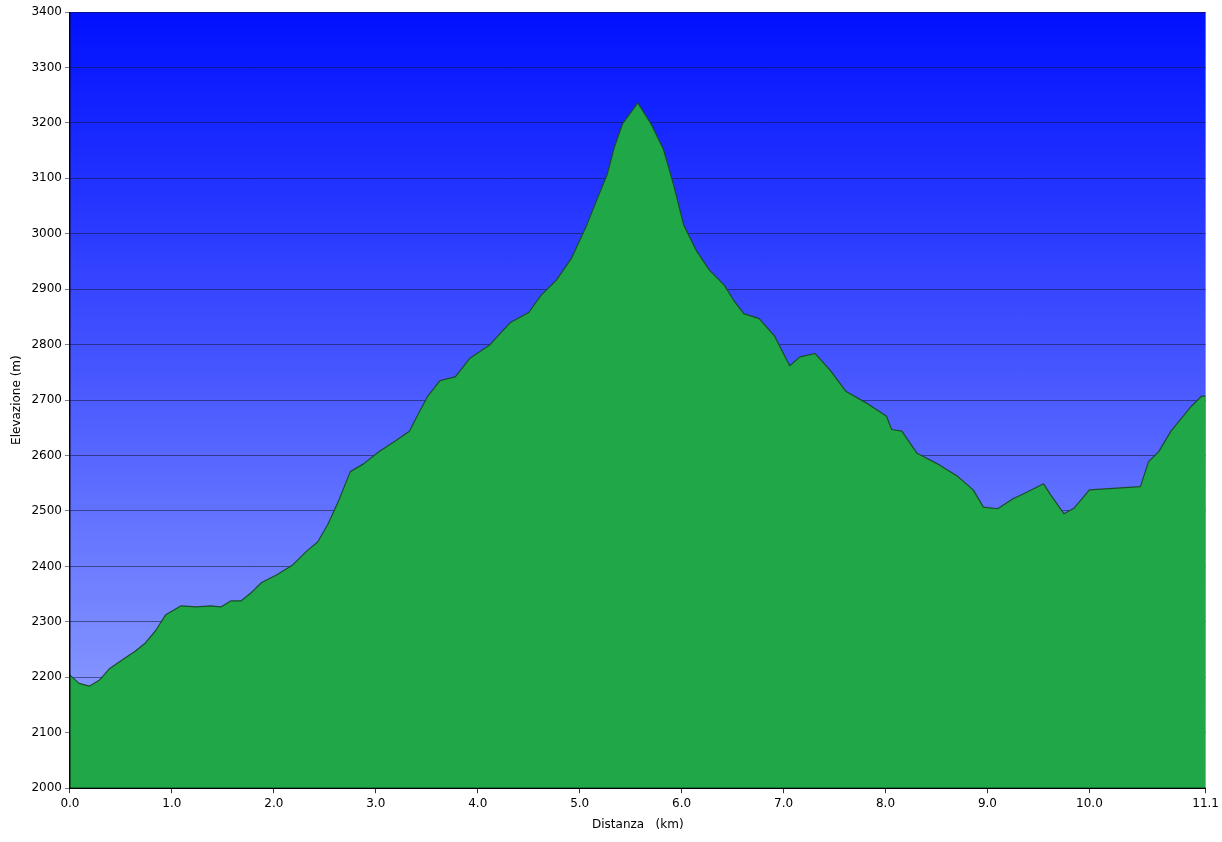 This screenshot has width=1222, height=842. What do you see at coordinates (274, 802) in the screenshot?
I see `x-tick-label: 2.0` at bounding box center [274, 802].